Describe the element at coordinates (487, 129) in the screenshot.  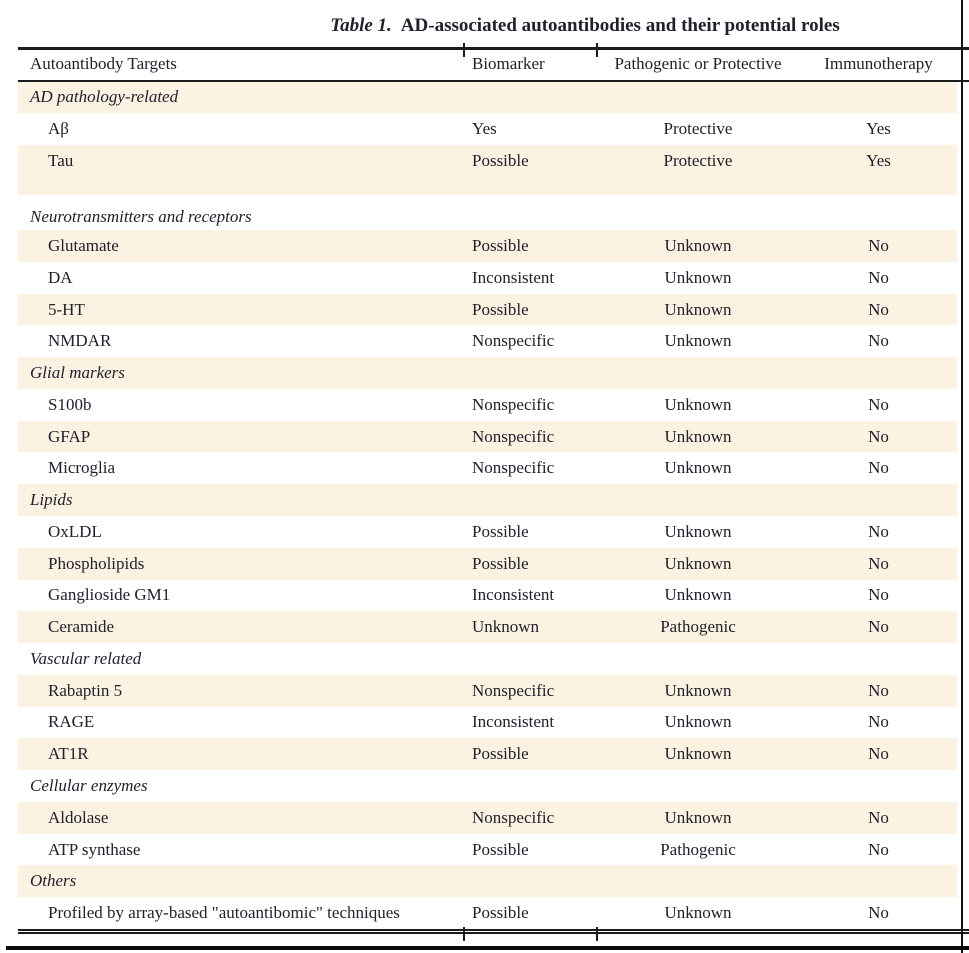
I see `table-row: Aβ Yes Protective Yes` at that location.